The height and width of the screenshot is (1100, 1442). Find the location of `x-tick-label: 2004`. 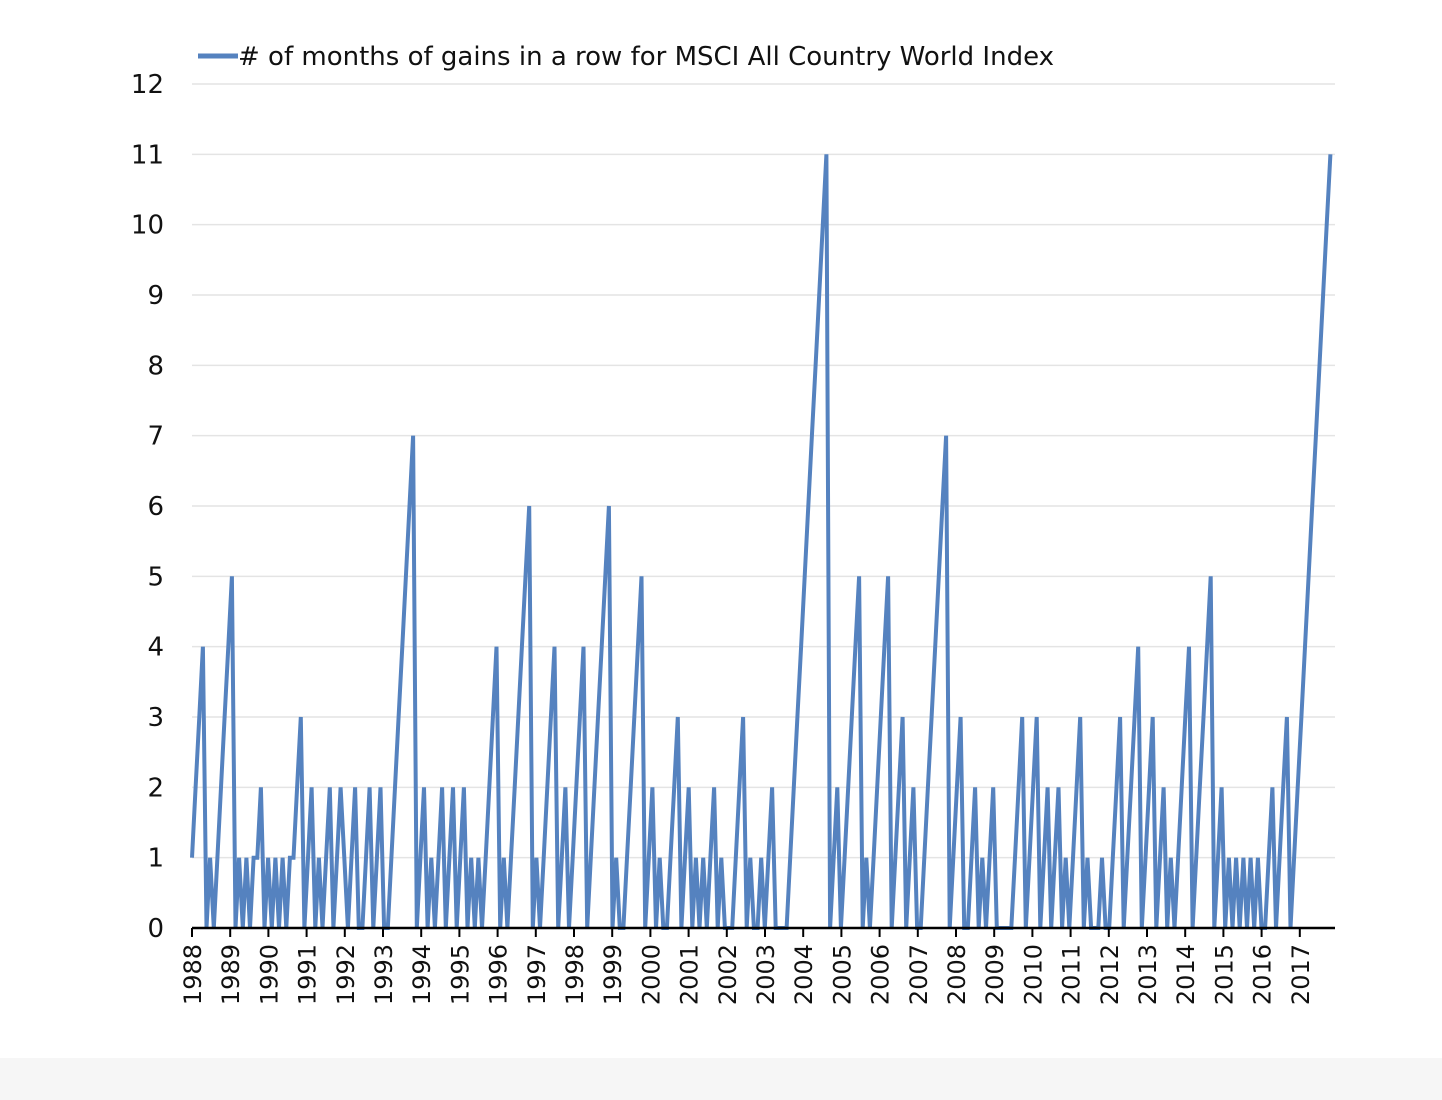

x-tick-label: 2004 is located at coordinates (804, 974).